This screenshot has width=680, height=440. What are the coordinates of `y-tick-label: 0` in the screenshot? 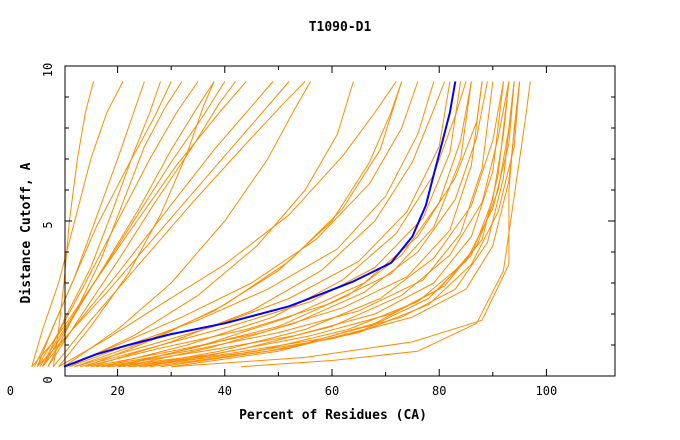 It's located at (48, 379).